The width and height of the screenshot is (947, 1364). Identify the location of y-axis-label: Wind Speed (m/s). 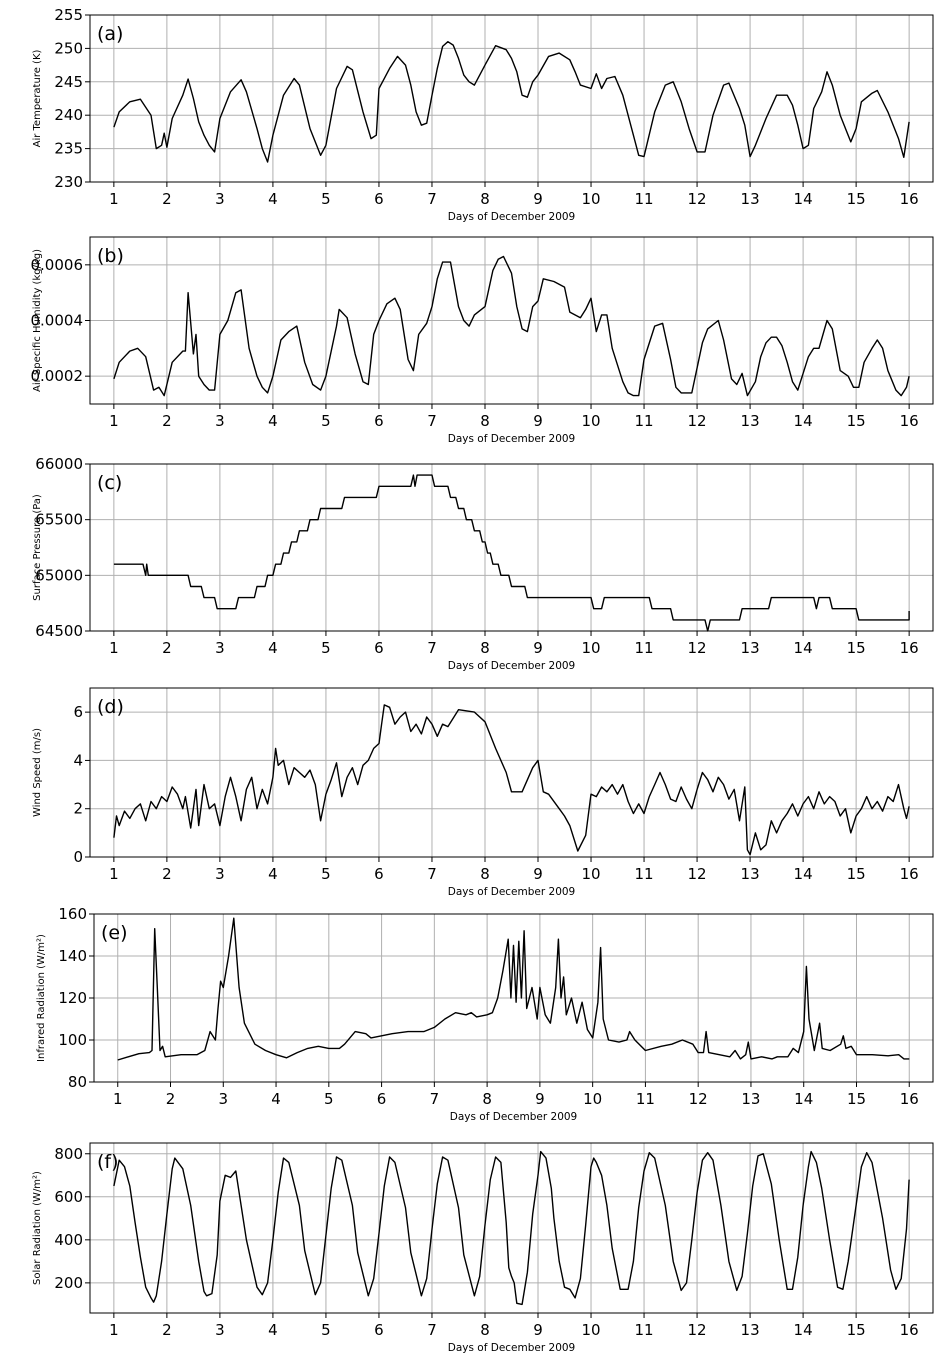
(37, 772).